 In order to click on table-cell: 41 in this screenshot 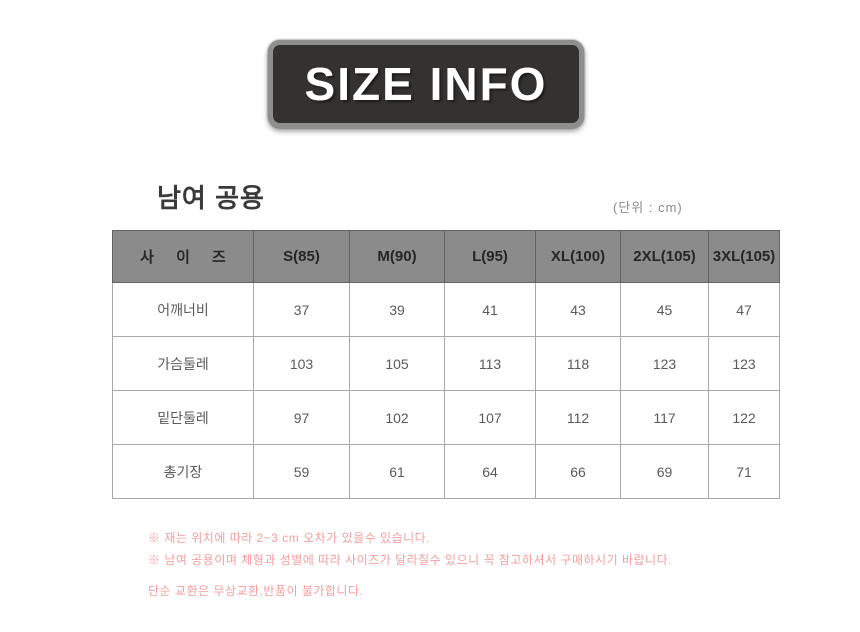, I will do `click(490, 309)`.